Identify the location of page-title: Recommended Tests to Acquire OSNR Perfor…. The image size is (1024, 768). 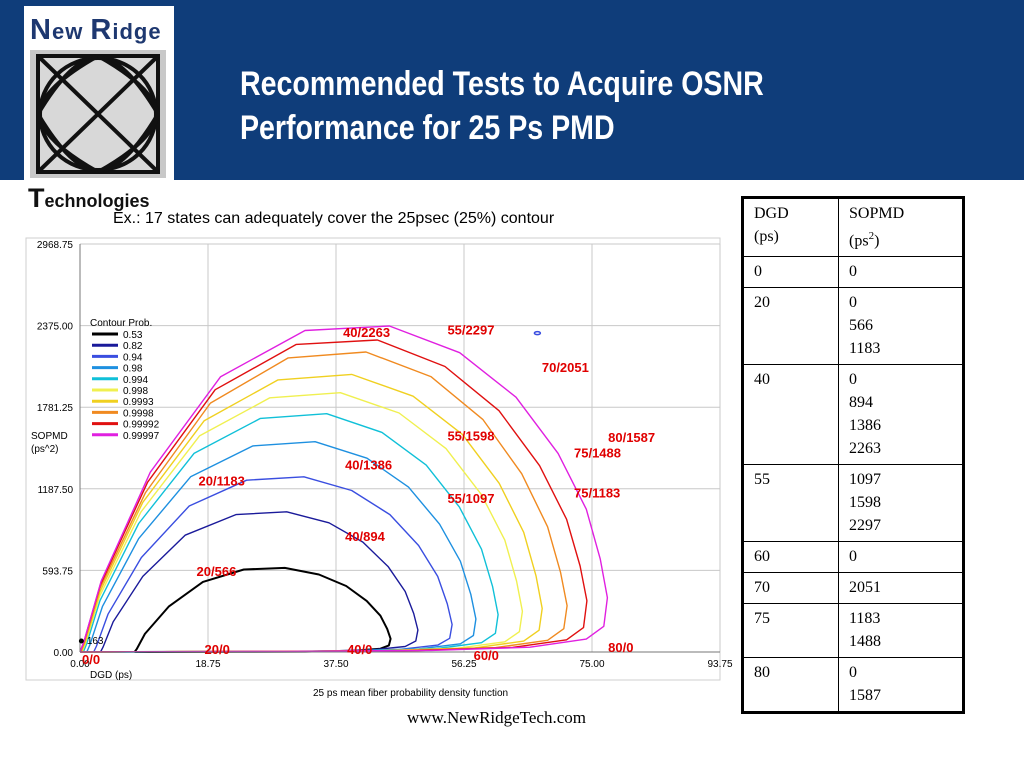
(517, 106).